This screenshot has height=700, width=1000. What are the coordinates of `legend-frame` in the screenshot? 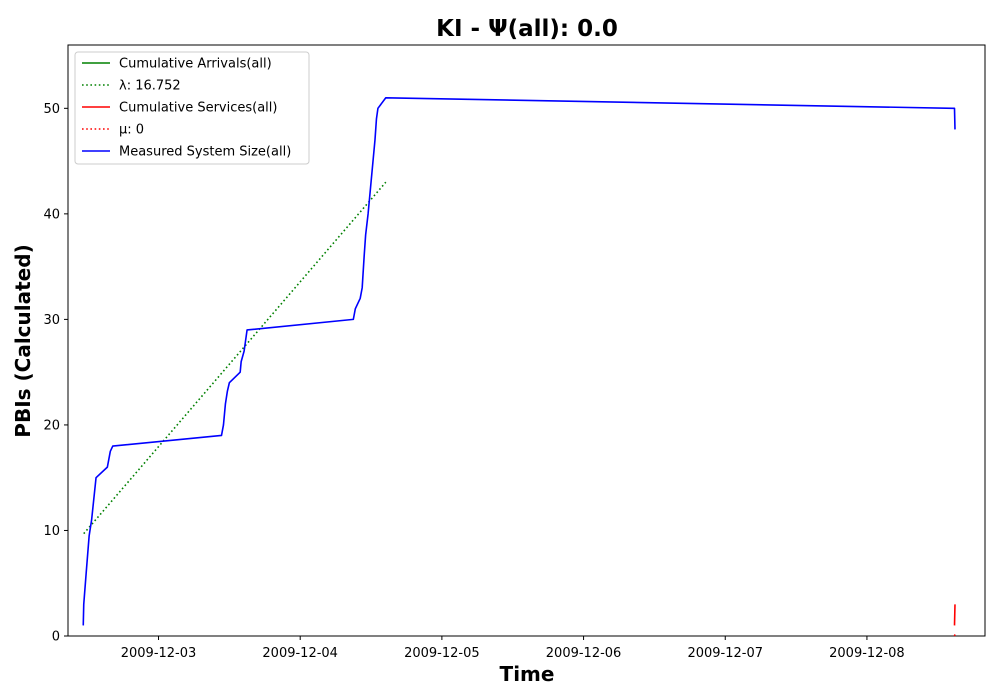 It's located at (192, 108).